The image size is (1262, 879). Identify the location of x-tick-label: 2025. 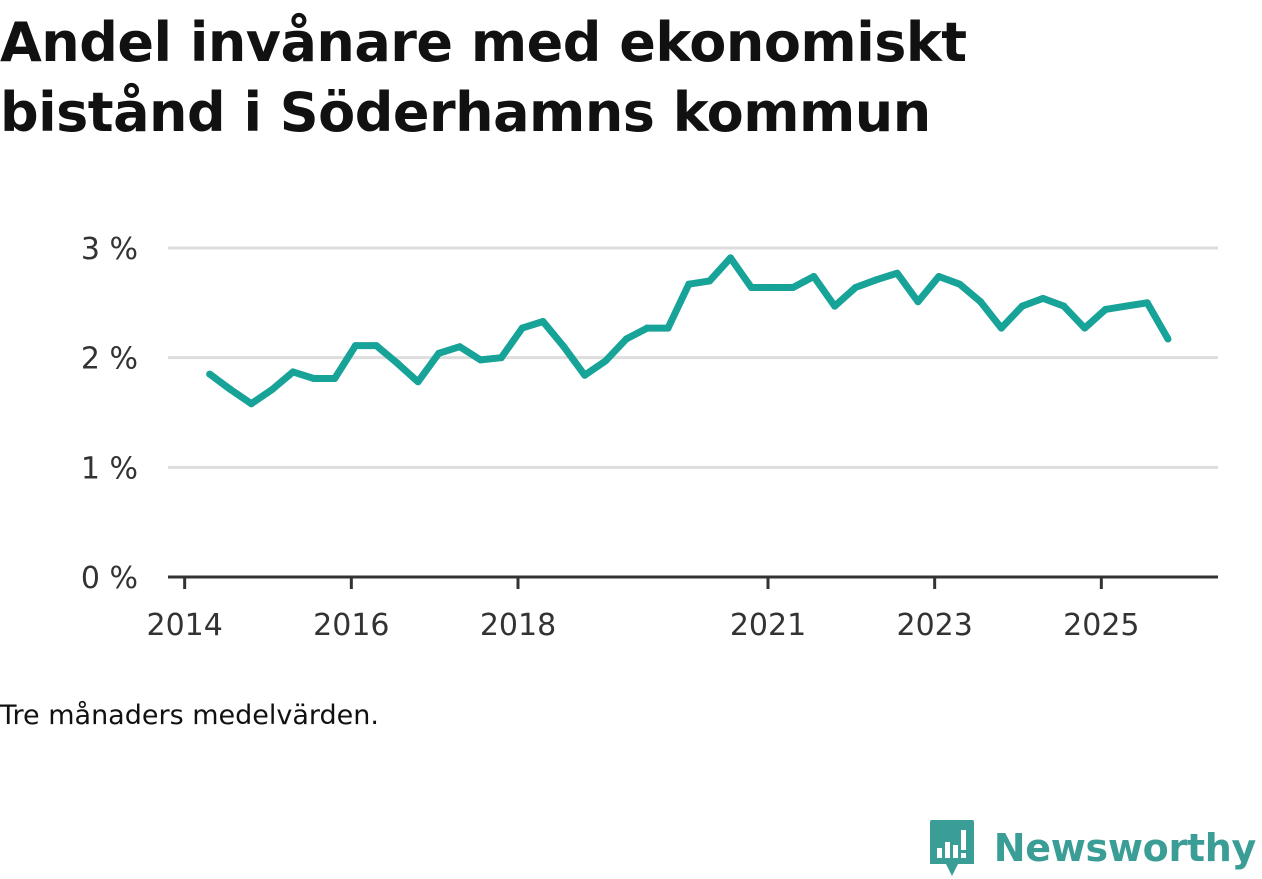
(1101, 625).